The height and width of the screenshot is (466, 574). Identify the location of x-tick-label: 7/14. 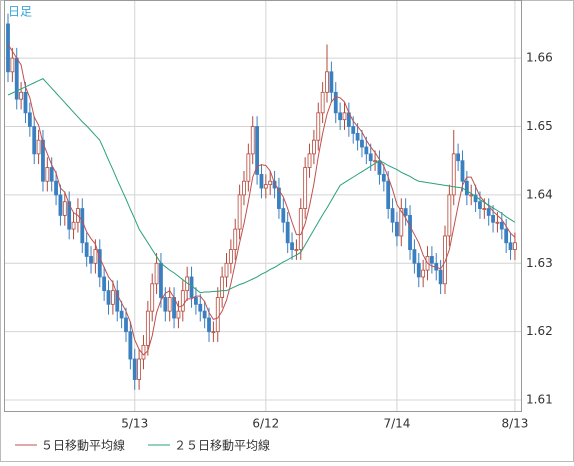
(396, 424).